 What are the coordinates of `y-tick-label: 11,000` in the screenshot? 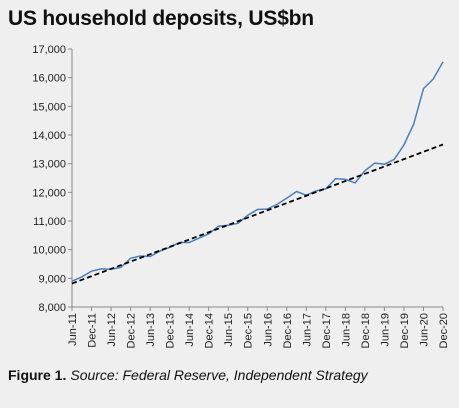 It's located at (49, 222).